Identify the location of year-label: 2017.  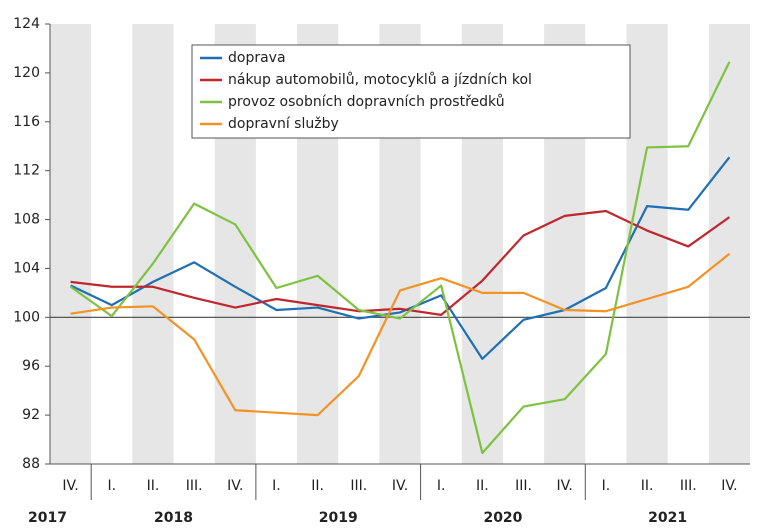
(47, 517).